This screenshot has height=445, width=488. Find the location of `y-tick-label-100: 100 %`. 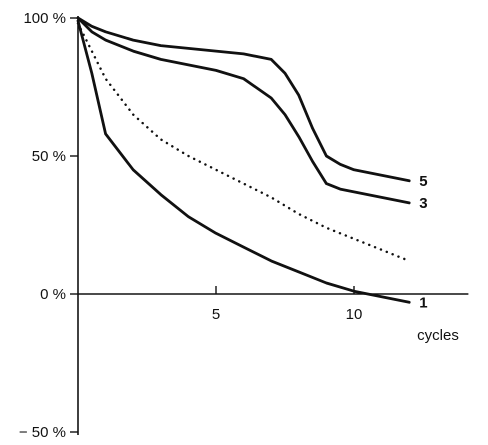

y-tick-label-100: 100 % is located at coordinates (44, 18).